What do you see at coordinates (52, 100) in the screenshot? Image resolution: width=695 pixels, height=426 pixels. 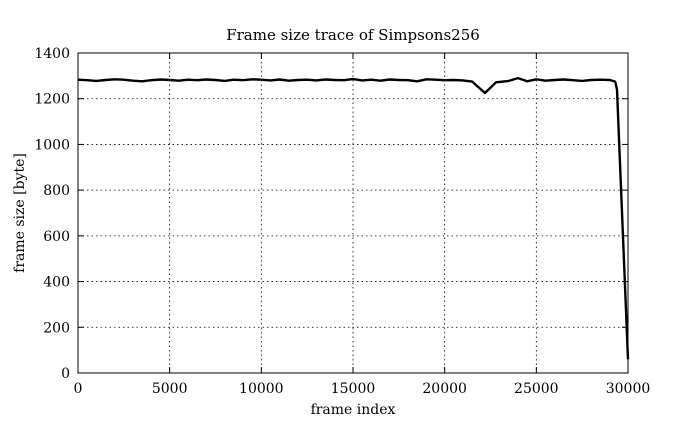 I see `y-tick-label: 1200` at bounding box center [52, 100].